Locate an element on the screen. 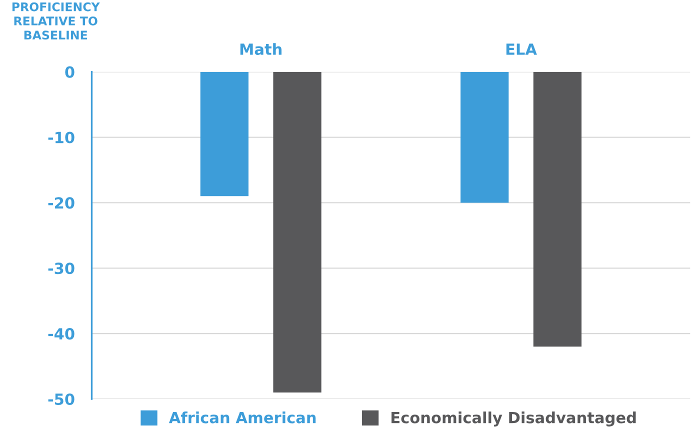 The height and width of the screenshot is (438, 695). legend-label: Economically Disadvantaged is located at coordinates (514, 419).